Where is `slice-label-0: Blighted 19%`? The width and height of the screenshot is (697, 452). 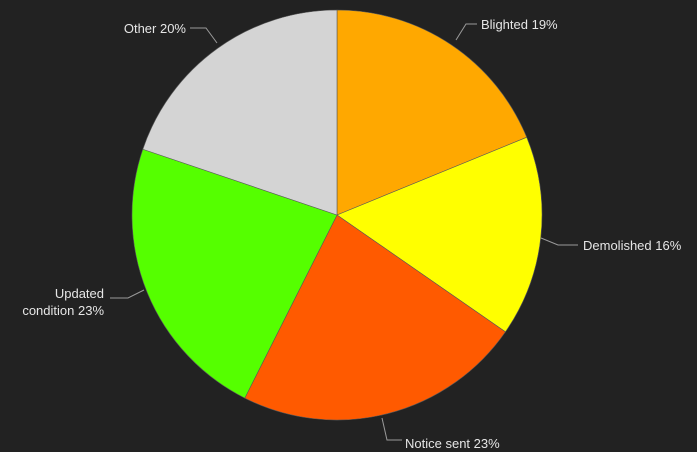 slice-label-0: Blighted 19% is located at coordinates (519, 24).